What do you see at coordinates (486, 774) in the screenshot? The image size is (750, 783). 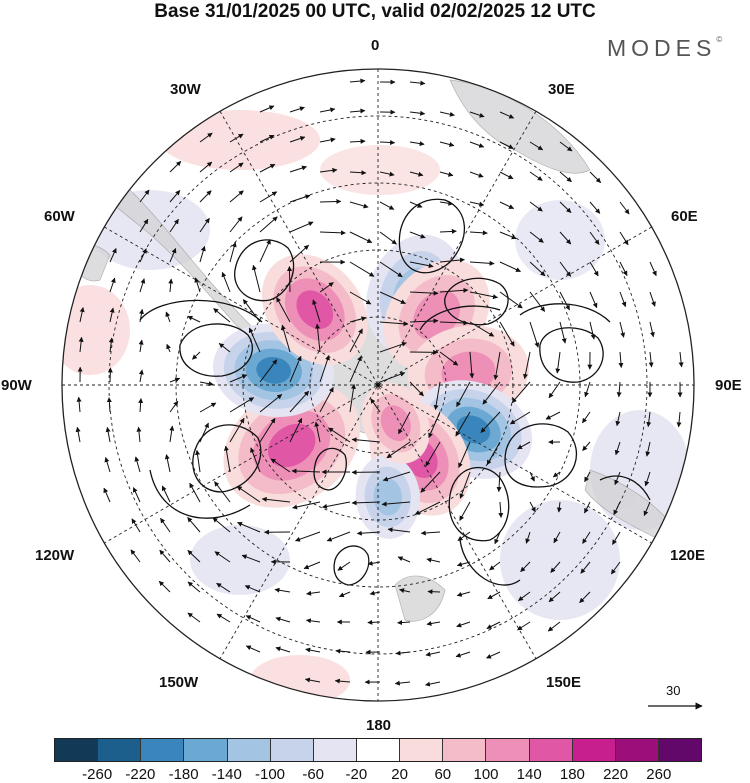 I see `colorbar-tick-label: 100` at bounding box center [486, 774].